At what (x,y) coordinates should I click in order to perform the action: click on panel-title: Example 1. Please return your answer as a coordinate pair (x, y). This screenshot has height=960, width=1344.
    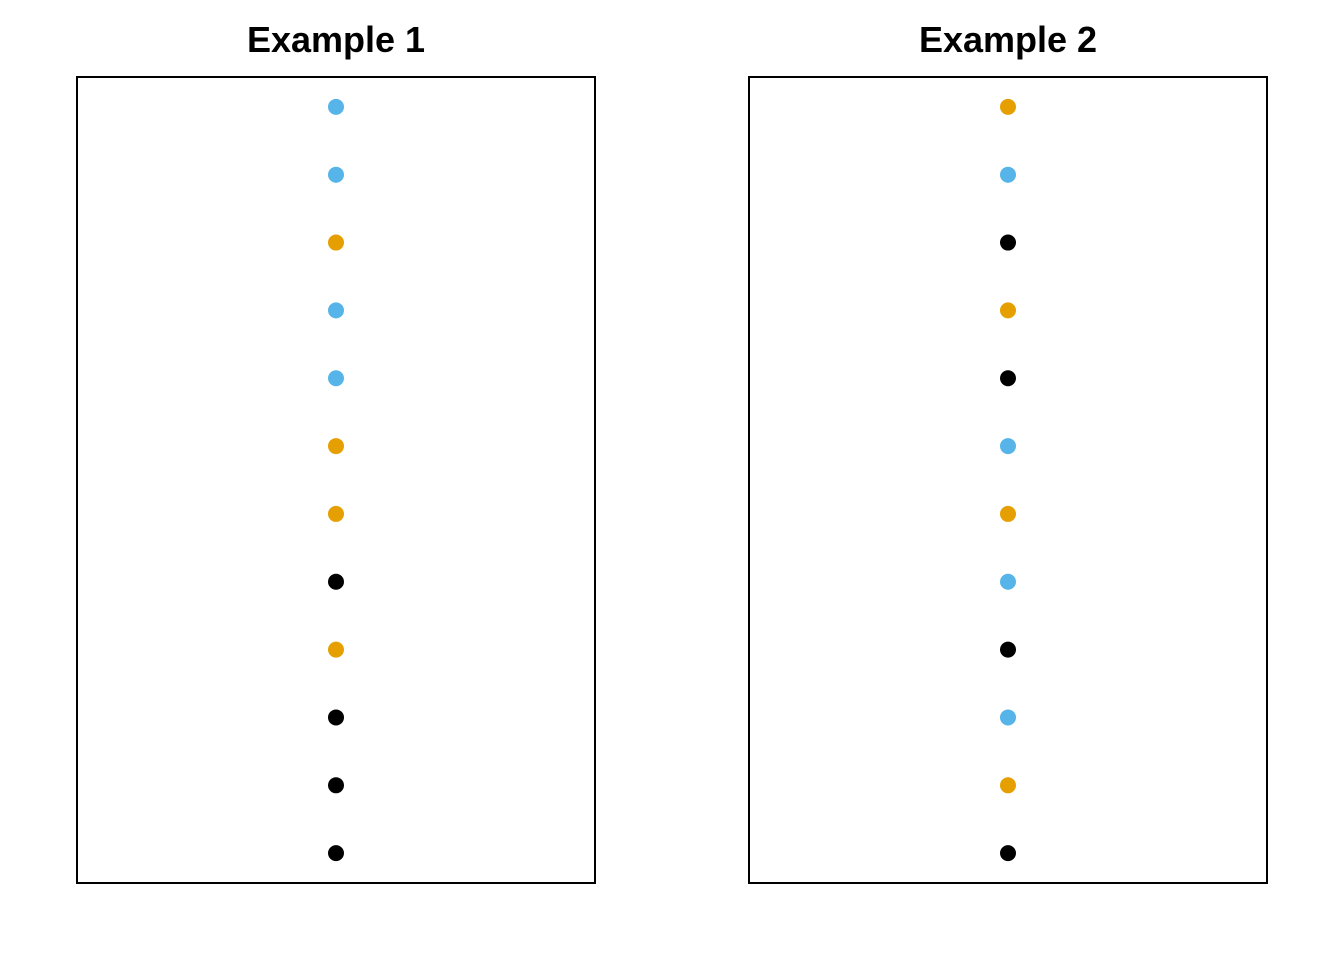
    Looking at the image, I should click on (336, 39).